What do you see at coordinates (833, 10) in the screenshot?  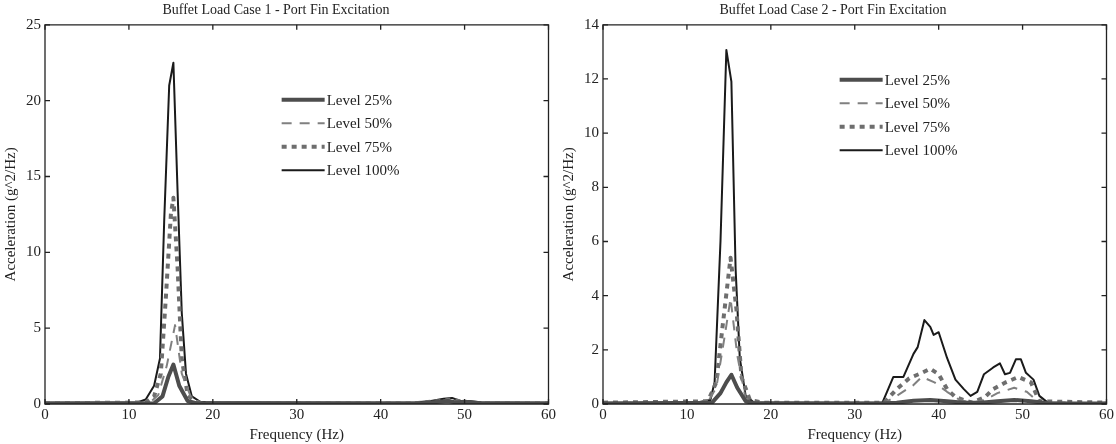 I see `chart-title: Buffet Load Case 2 - Port Fin Excitation` at bounding box center [833, 10].